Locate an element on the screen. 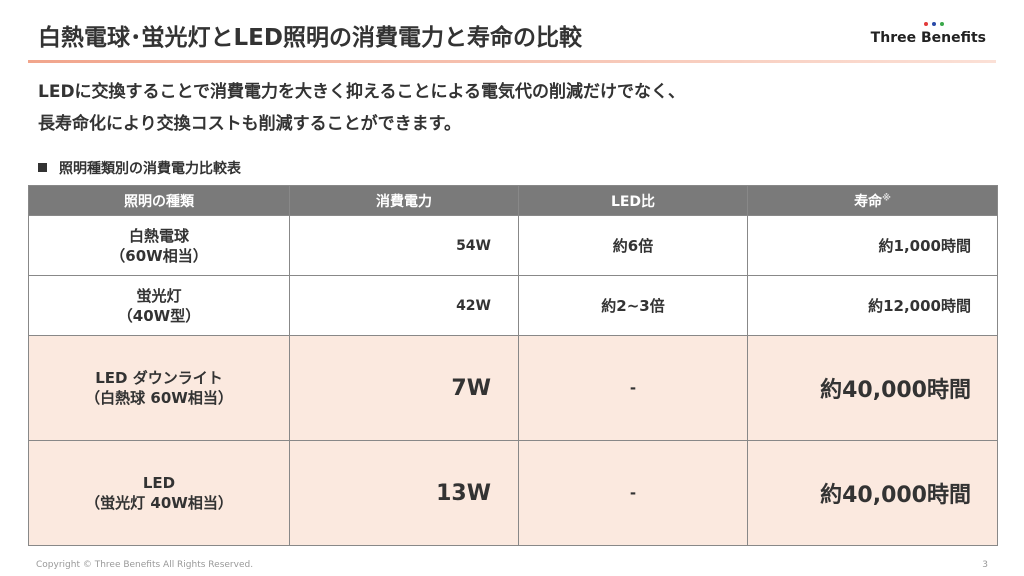  table-row: 蛍光灯 （40W型） 42W 約2~3倍 約12,000時間 is located at coordinates (513, 305).